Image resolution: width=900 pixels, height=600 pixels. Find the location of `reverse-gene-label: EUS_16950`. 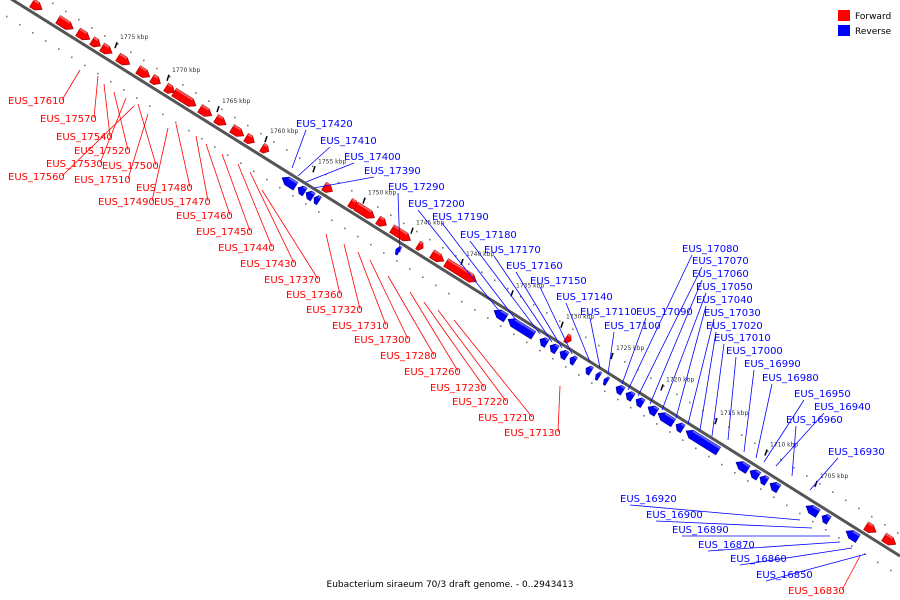

reverse-gene-label: EUS_16950 is located at coordinates (822, 394).